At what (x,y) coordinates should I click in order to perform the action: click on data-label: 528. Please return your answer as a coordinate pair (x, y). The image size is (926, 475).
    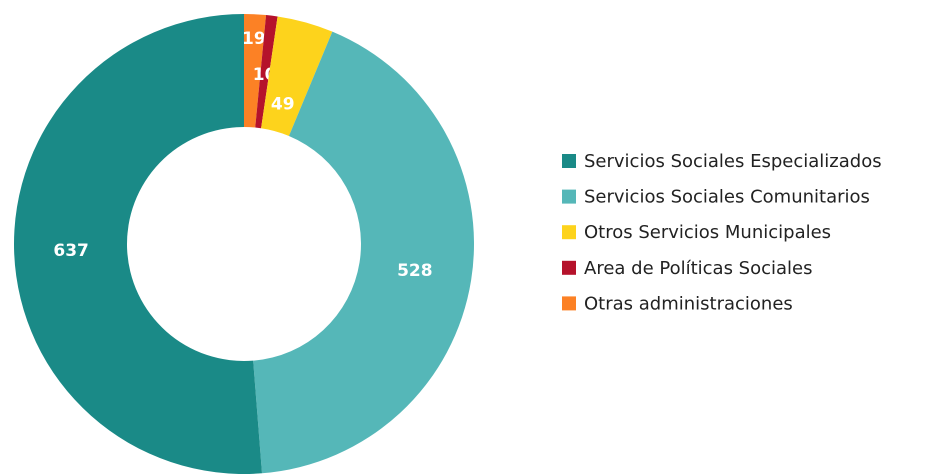
    Looking at the image, I should click on (415, 271).